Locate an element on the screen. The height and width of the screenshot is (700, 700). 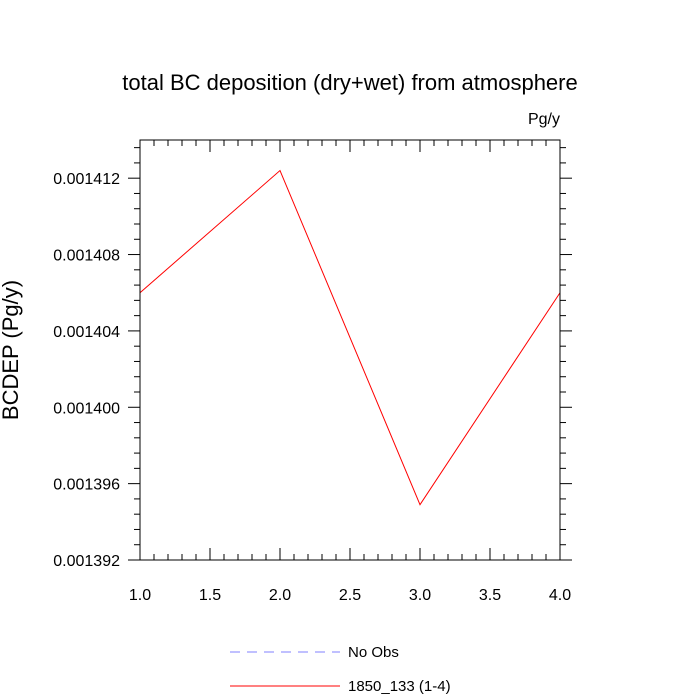
x-tick-label: 2.5 is located at coordinates (350, 595).